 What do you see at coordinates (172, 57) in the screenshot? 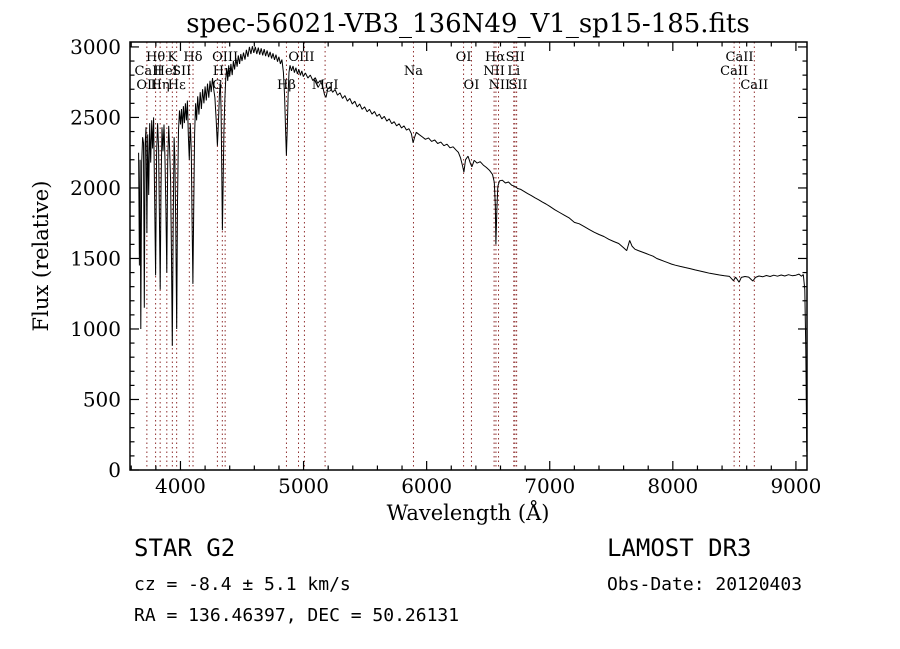
I see `spectral-line-label: K` at bounding box center [172, 57].